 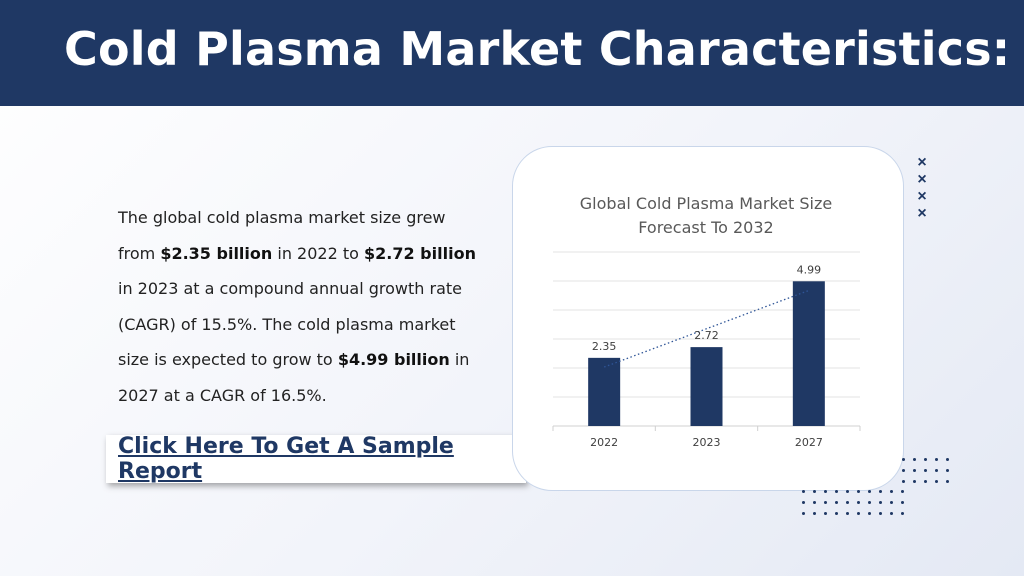 I want to click on chart-trendline, so click(x=706, y=328).